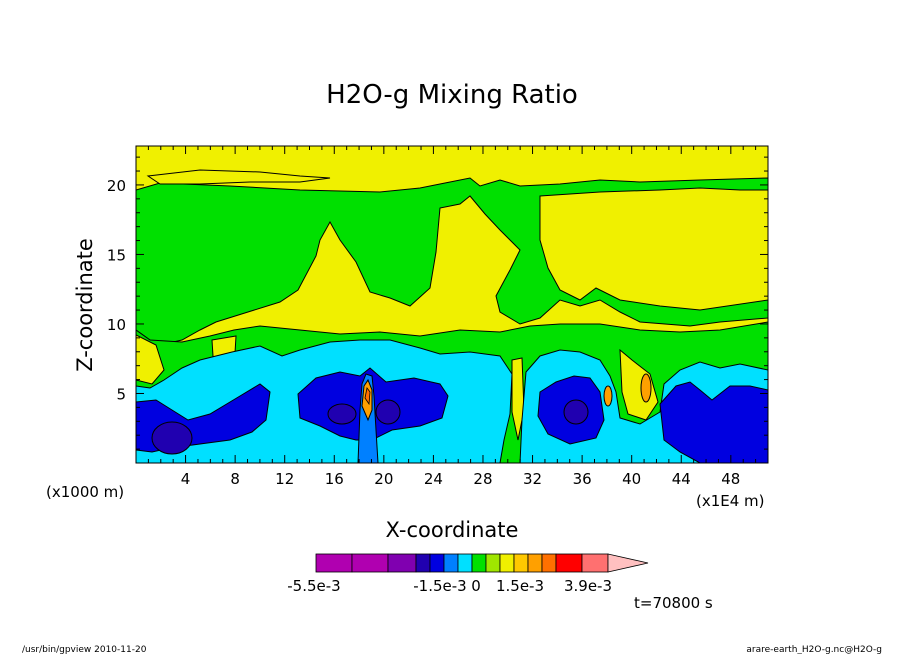 The image size is (904, 654). Describe the element at coordinates (452, 530) in the screenshot. I see `x-axis-label: X-coordinate` at that location.